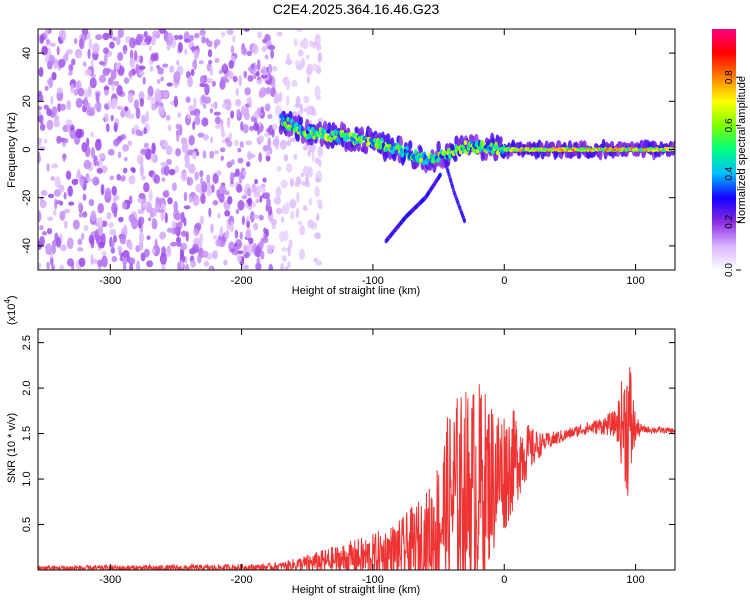 The height and width of the screenshot is (600, 750). Describe the element at coordinates (504, 580) in the screenshot. I see `snr-x-tick-label: 0` at that location.